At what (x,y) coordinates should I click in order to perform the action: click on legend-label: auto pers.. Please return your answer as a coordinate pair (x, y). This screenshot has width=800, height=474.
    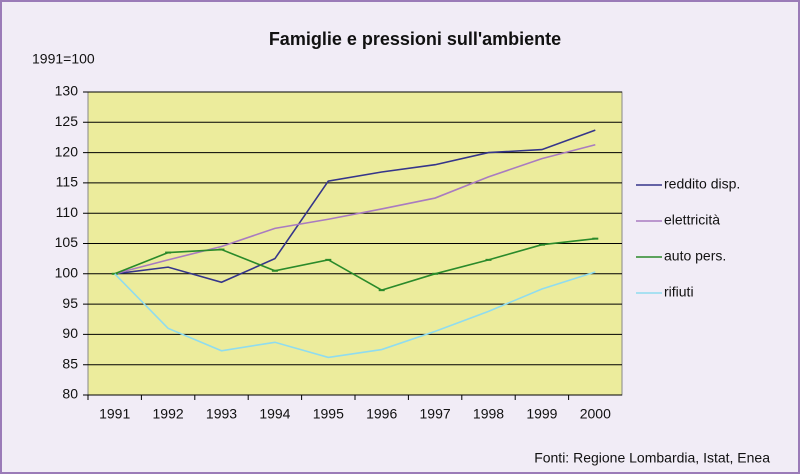
    Looking at the image, I should click on (695, 256).